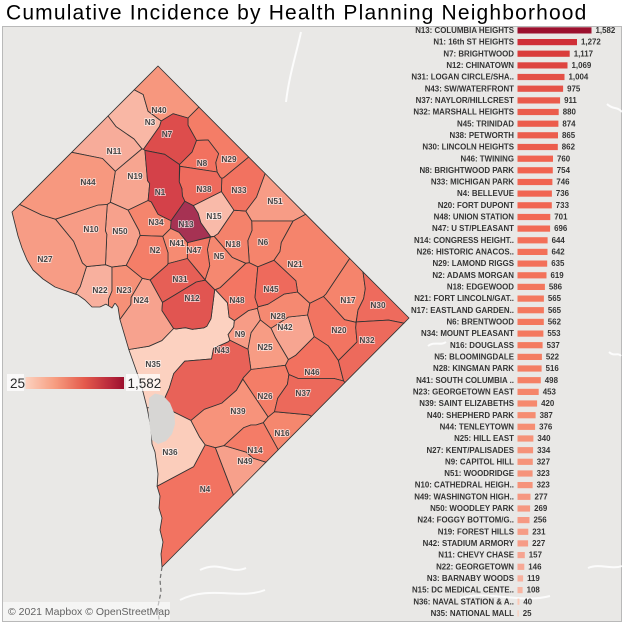 The width and height of the screenshot is (624, 624). I want to click on svg-text: N44, so click(88, 182).